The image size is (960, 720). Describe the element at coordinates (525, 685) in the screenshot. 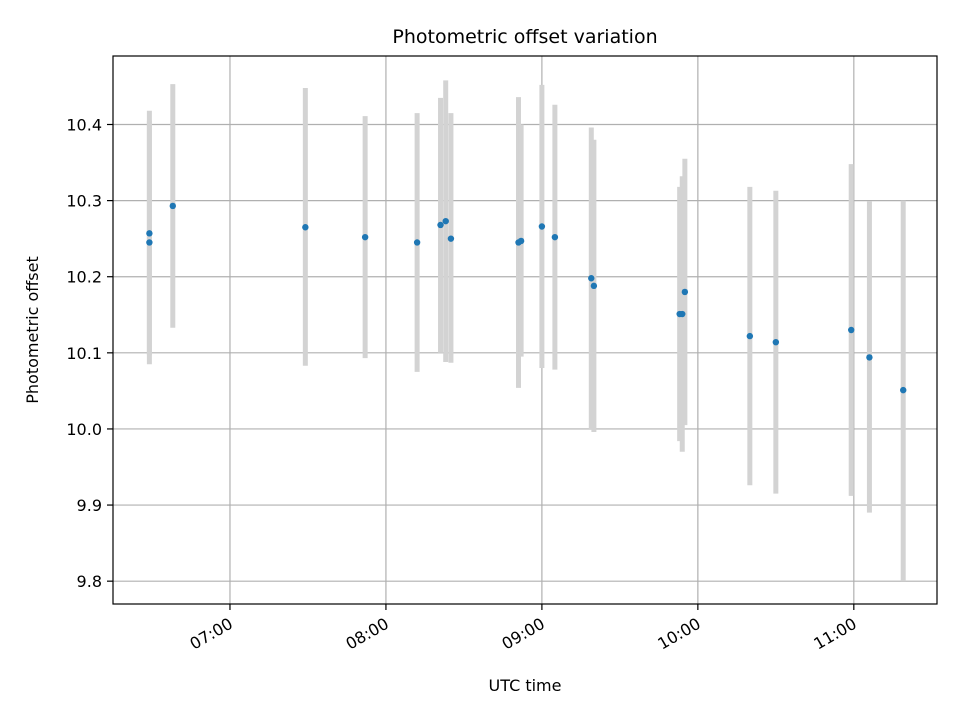

I see `x-axis-label: UTC time` at that location.